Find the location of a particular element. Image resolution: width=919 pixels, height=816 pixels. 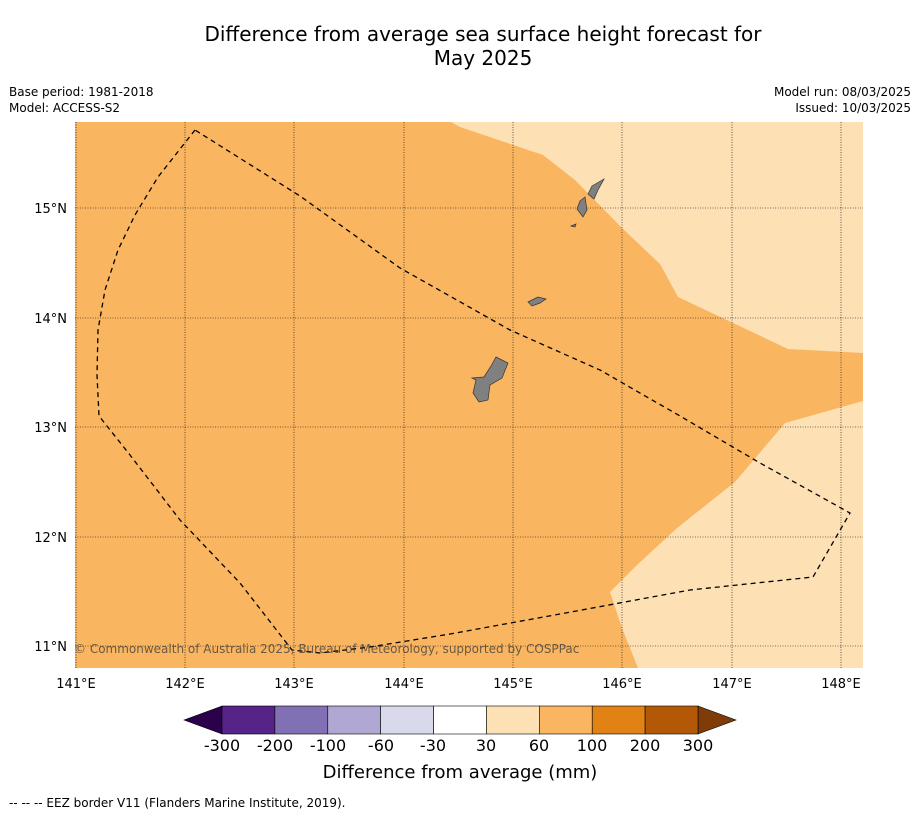

colorbar-segments is located at coordinates (460, 720).